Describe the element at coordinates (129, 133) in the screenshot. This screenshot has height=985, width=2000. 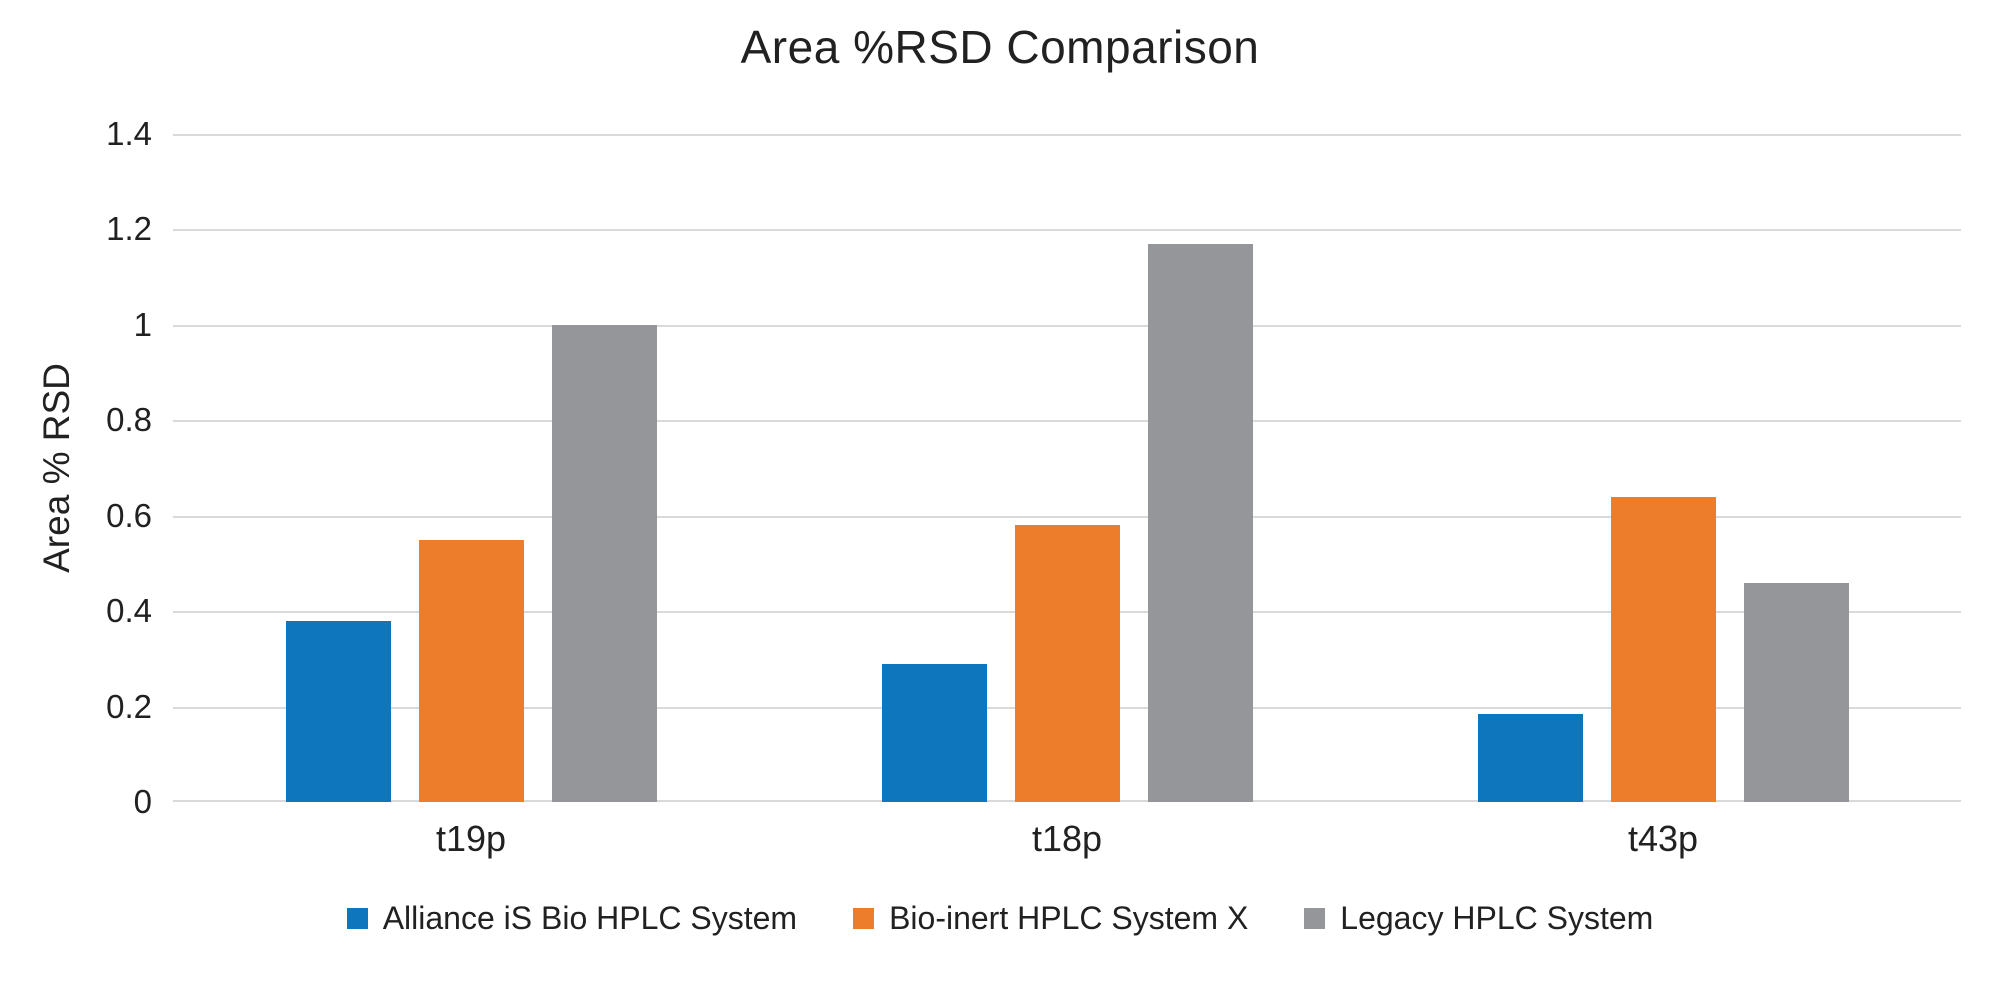
I see `y-tick-label: 1.4` at that location.